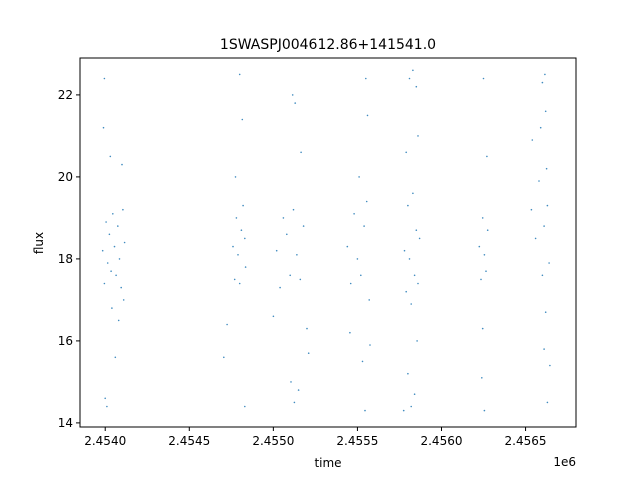 The width and height of the screenshot is (640, 484). I want to click on y-tick-label: 16, so click(65, 341).